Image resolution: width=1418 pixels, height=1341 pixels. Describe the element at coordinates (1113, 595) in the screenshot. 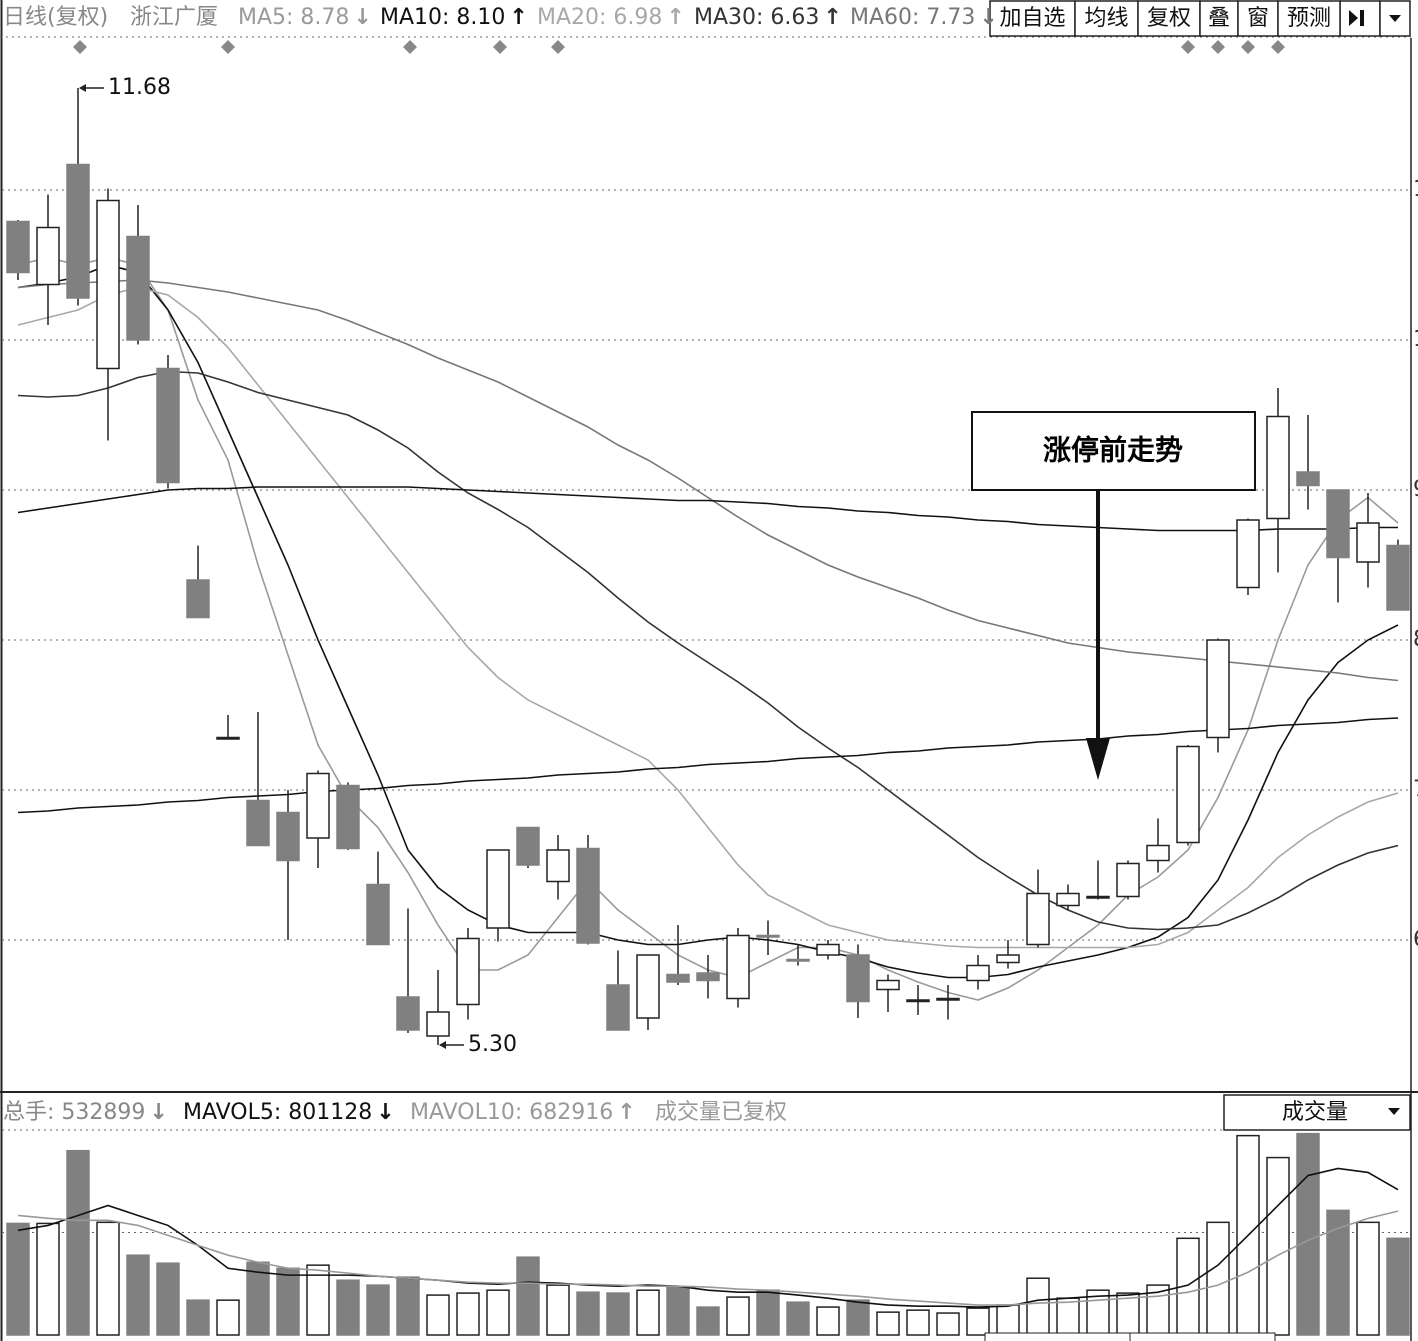

I see `annotation-box: 涨停前走势` at that location.